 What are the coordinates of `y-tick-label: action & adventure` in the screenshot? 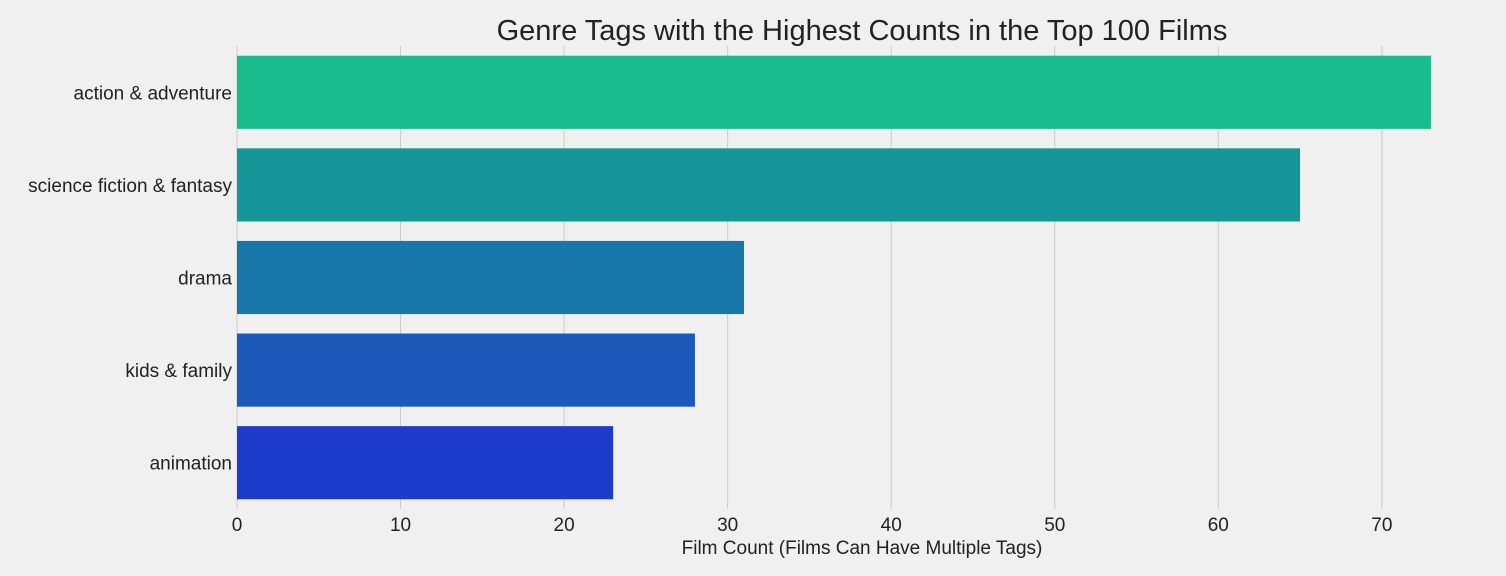 It's located at (153, 93).